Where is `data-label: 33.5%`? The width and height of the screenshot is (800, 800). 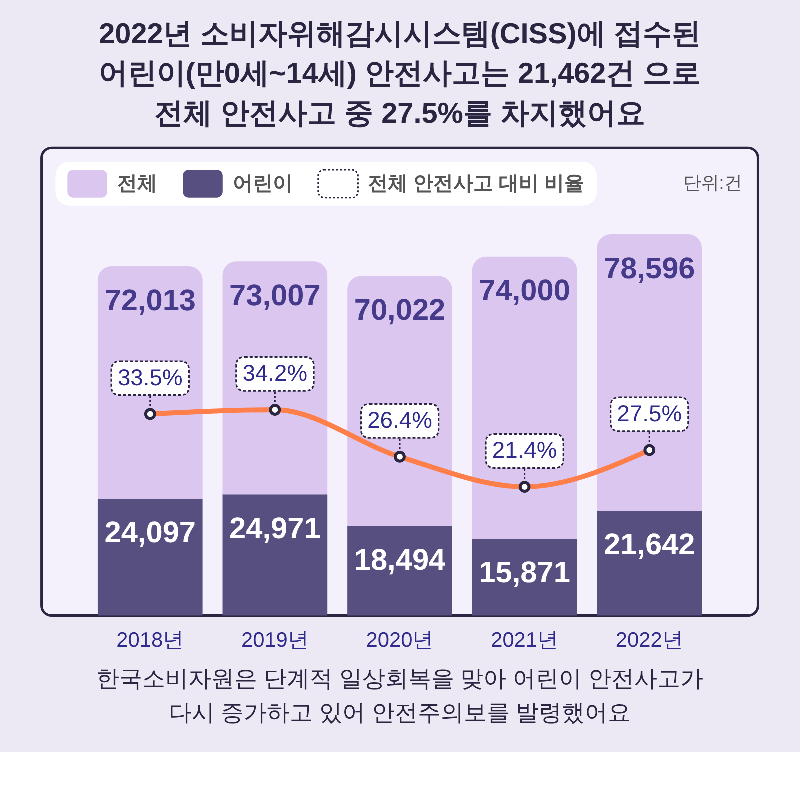
data-label: 33.5% is located at coordinates (150, 377).